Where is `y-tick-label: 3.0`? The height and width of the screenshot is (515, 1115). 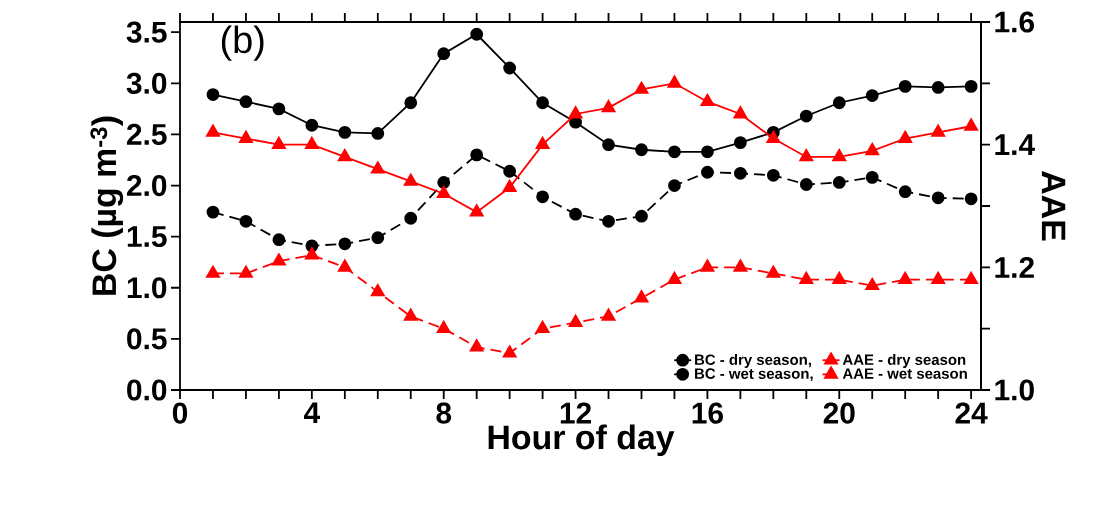 y-tick-label: 3.0 is located at coordinates (146, 83).